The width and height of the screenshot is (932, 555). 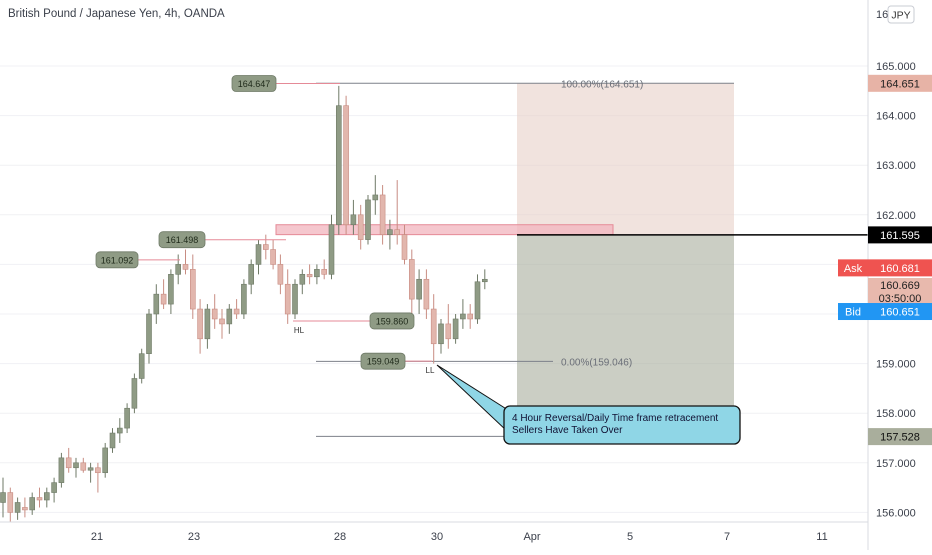 What do you see at coordinates (531, 537) in the screenshot?
I see `time-tick-label: Apr` at bounding box center [531, 537].